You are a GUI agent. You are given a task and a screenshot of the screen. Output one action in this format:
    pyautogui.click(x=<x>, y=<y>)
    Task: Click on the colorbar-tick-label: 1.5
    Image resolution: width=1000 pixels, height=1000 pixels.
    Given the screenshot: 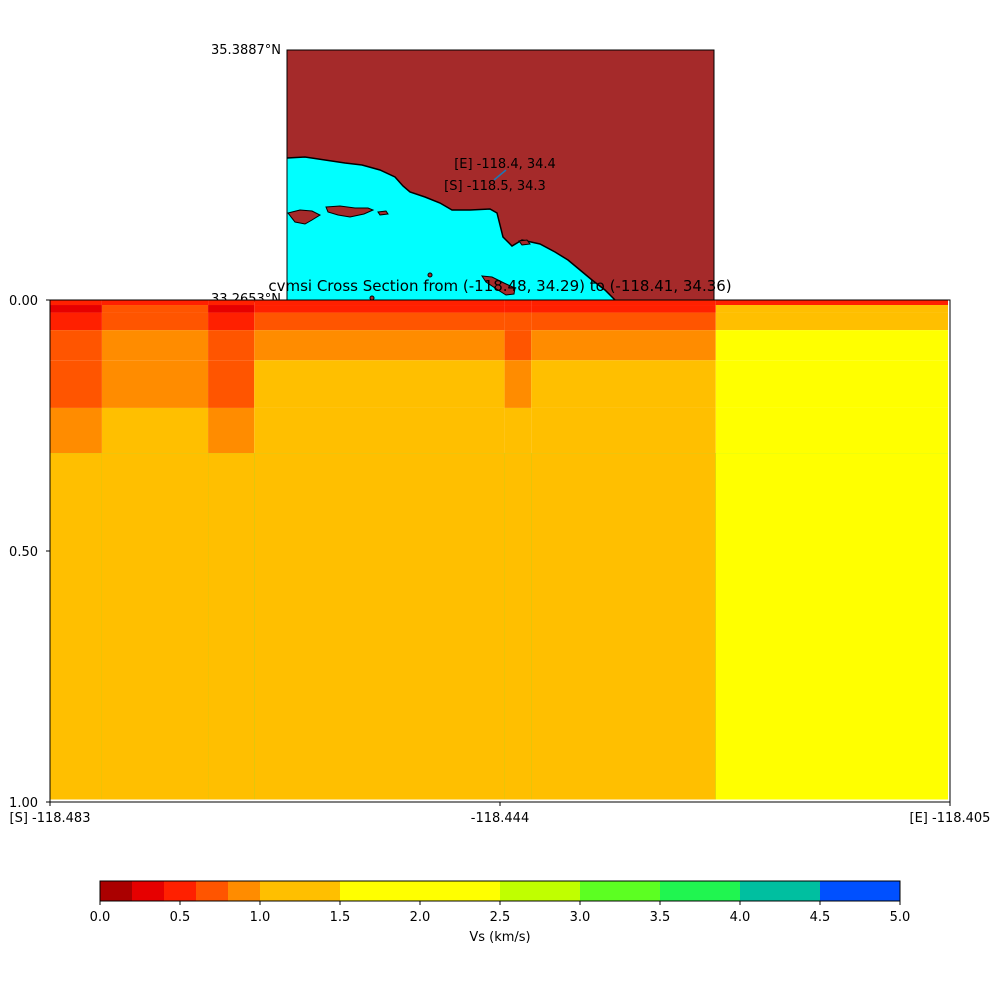 What is the action you would take?
    pyautogui.click(x=340, y=917)
    